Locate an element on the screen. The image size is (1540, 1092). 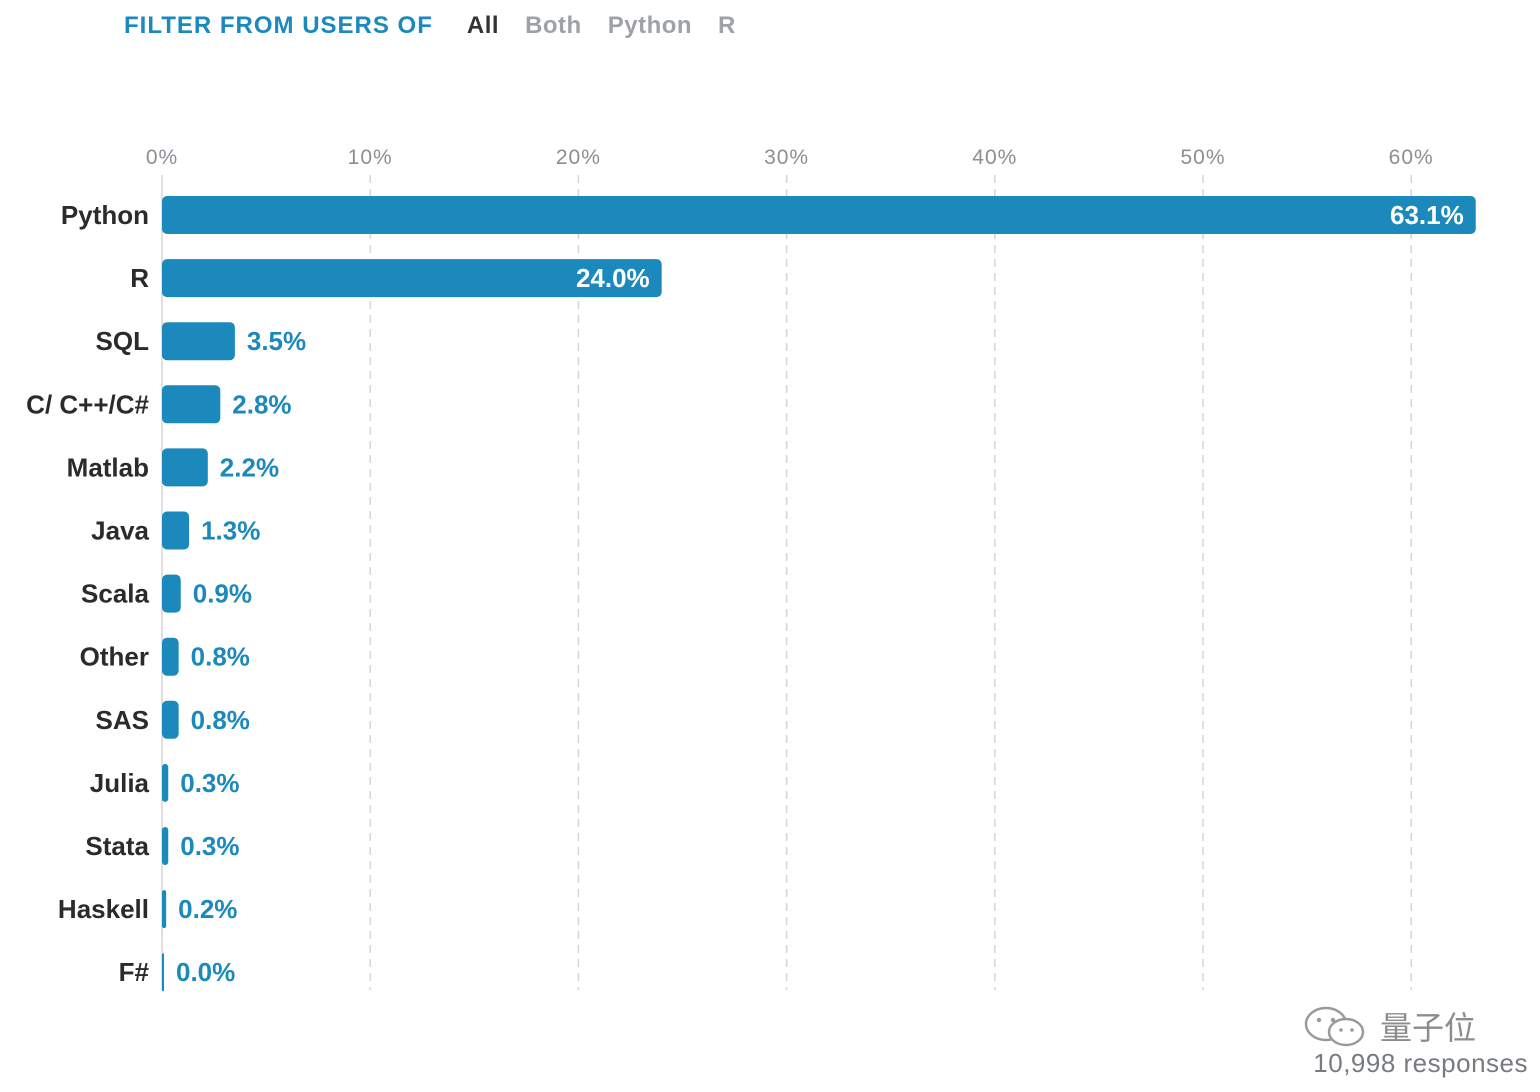
category-label: F# is located at coordinates (134, 972).